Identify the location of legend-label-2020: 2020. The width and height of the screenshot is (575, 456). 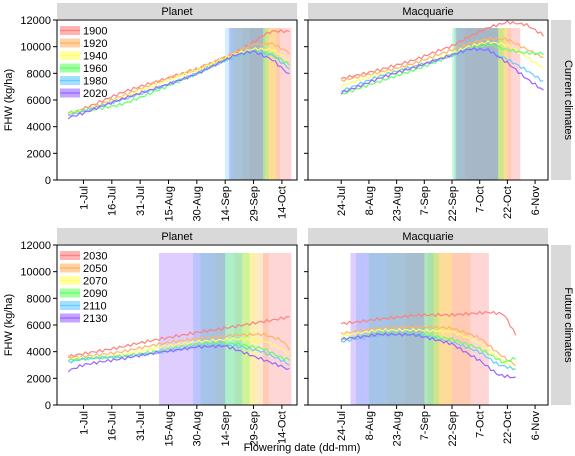
(95, 94).